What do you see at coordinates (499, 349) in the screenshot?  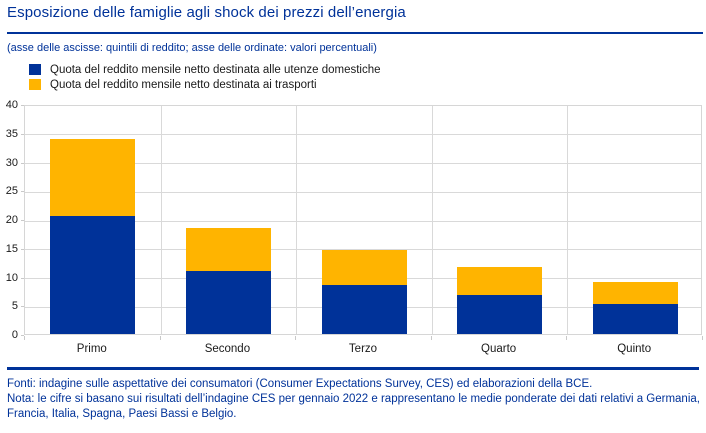 I see `x-category-label: Quarto` at bounding box center [499, 349].